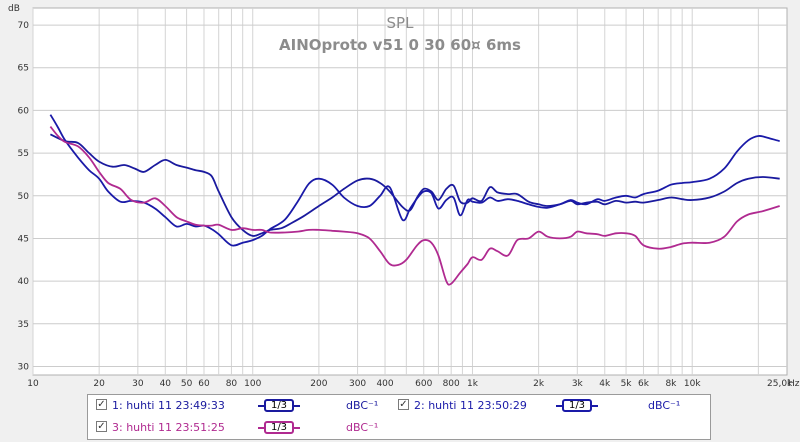 This screenshot has width=800, height=442. I want to click on legend-entry-3: ✓ 3: huhti 11 23:51:25 1/3 dBC⁻¹, so click(241, 427).